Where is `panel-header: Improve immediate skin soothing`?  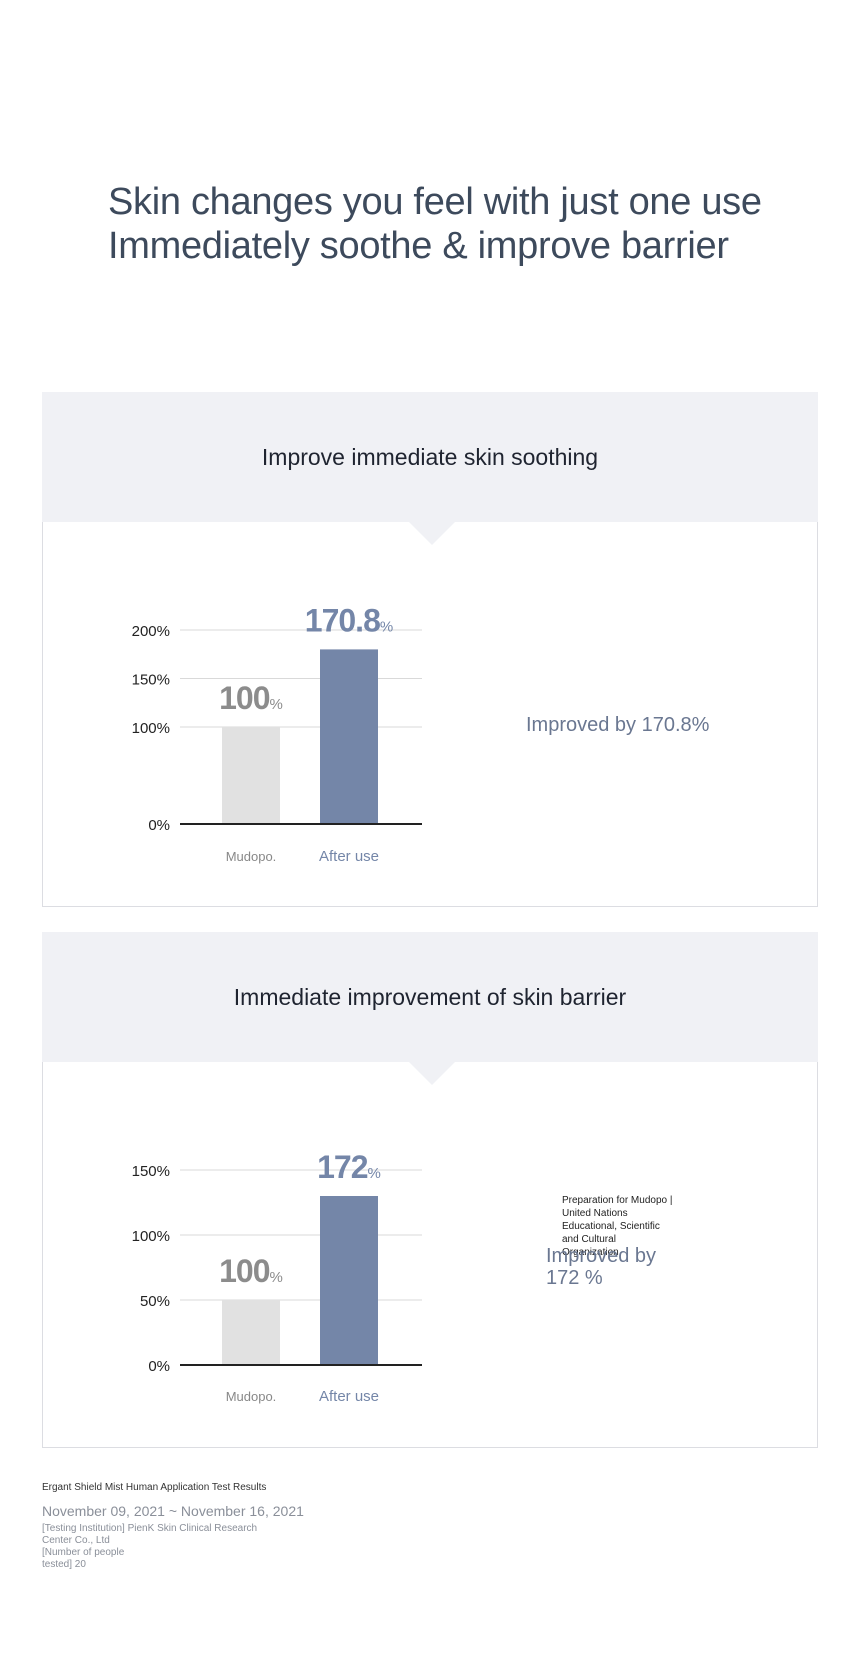 panel-header: Improve immediate skin soothing is located at coordinates (430, 457).